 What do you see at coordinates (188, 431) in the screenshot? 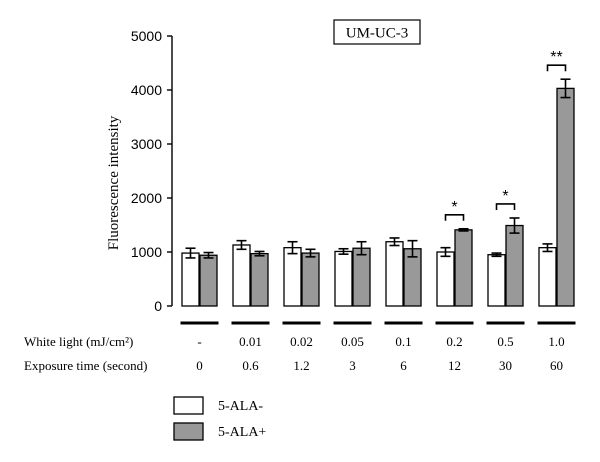
I see `legend-swatch-5ala-plus` at bounding box center [188, 431].